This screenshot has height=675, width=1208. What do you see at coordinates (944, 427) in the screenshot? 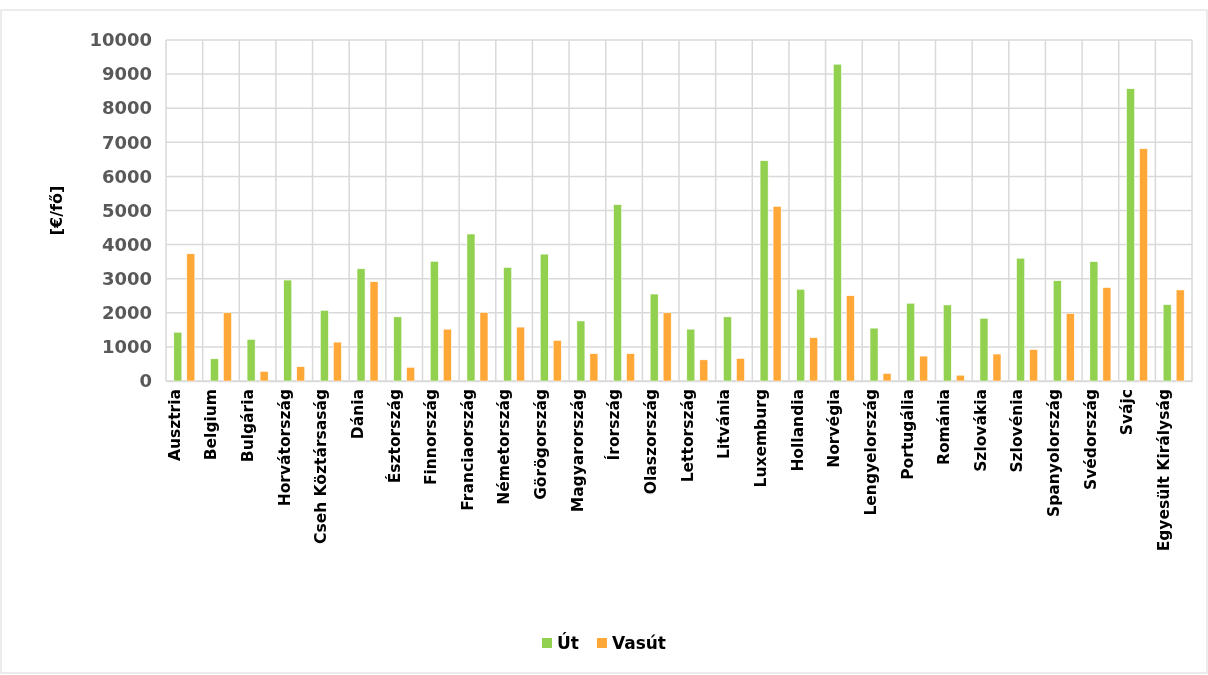
I see `x-tick-label: Románia` at bounding box center [944, 427].